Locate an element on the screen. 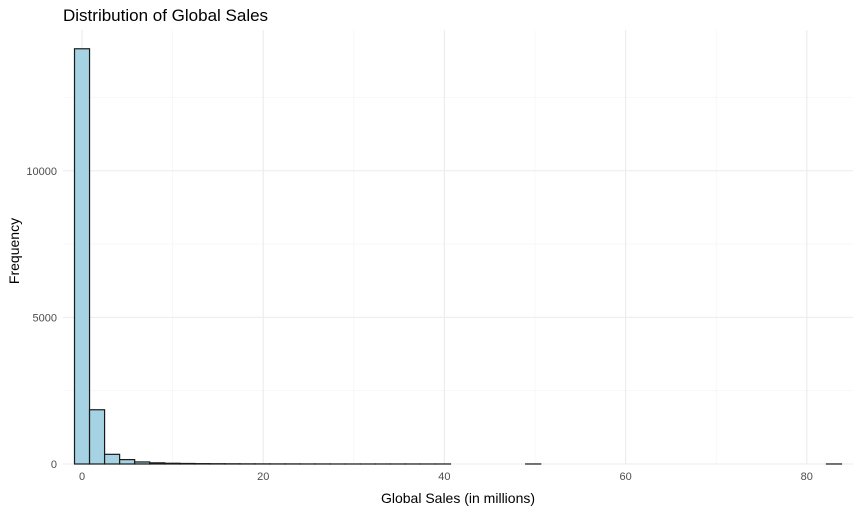 The width and height of the screenshot is (861, 514). x-tick-label: 40 is located at coordinates (444, 477).